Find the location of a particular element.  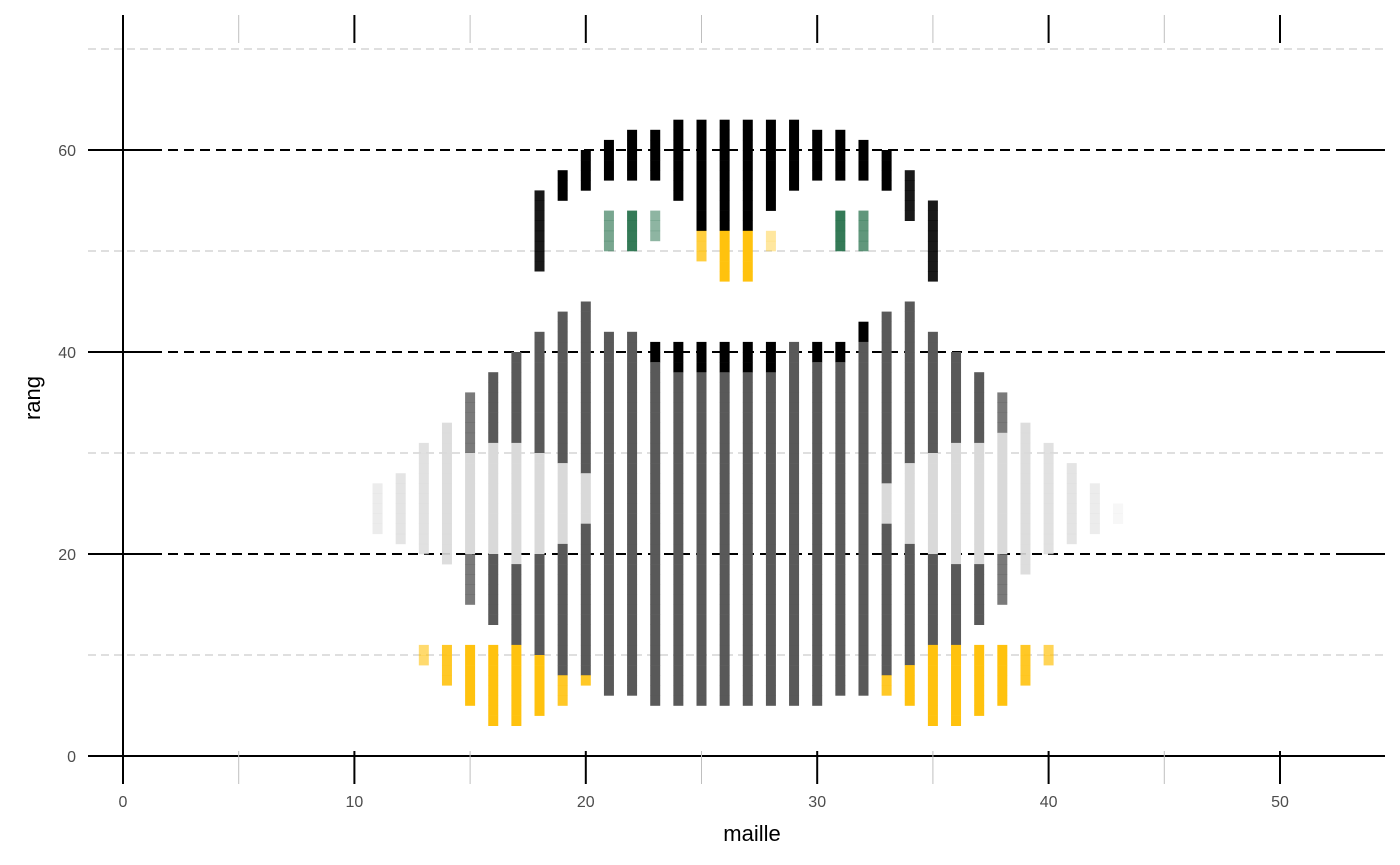

x-tick-label-50: 50 is located at coordinates (1280, 802).